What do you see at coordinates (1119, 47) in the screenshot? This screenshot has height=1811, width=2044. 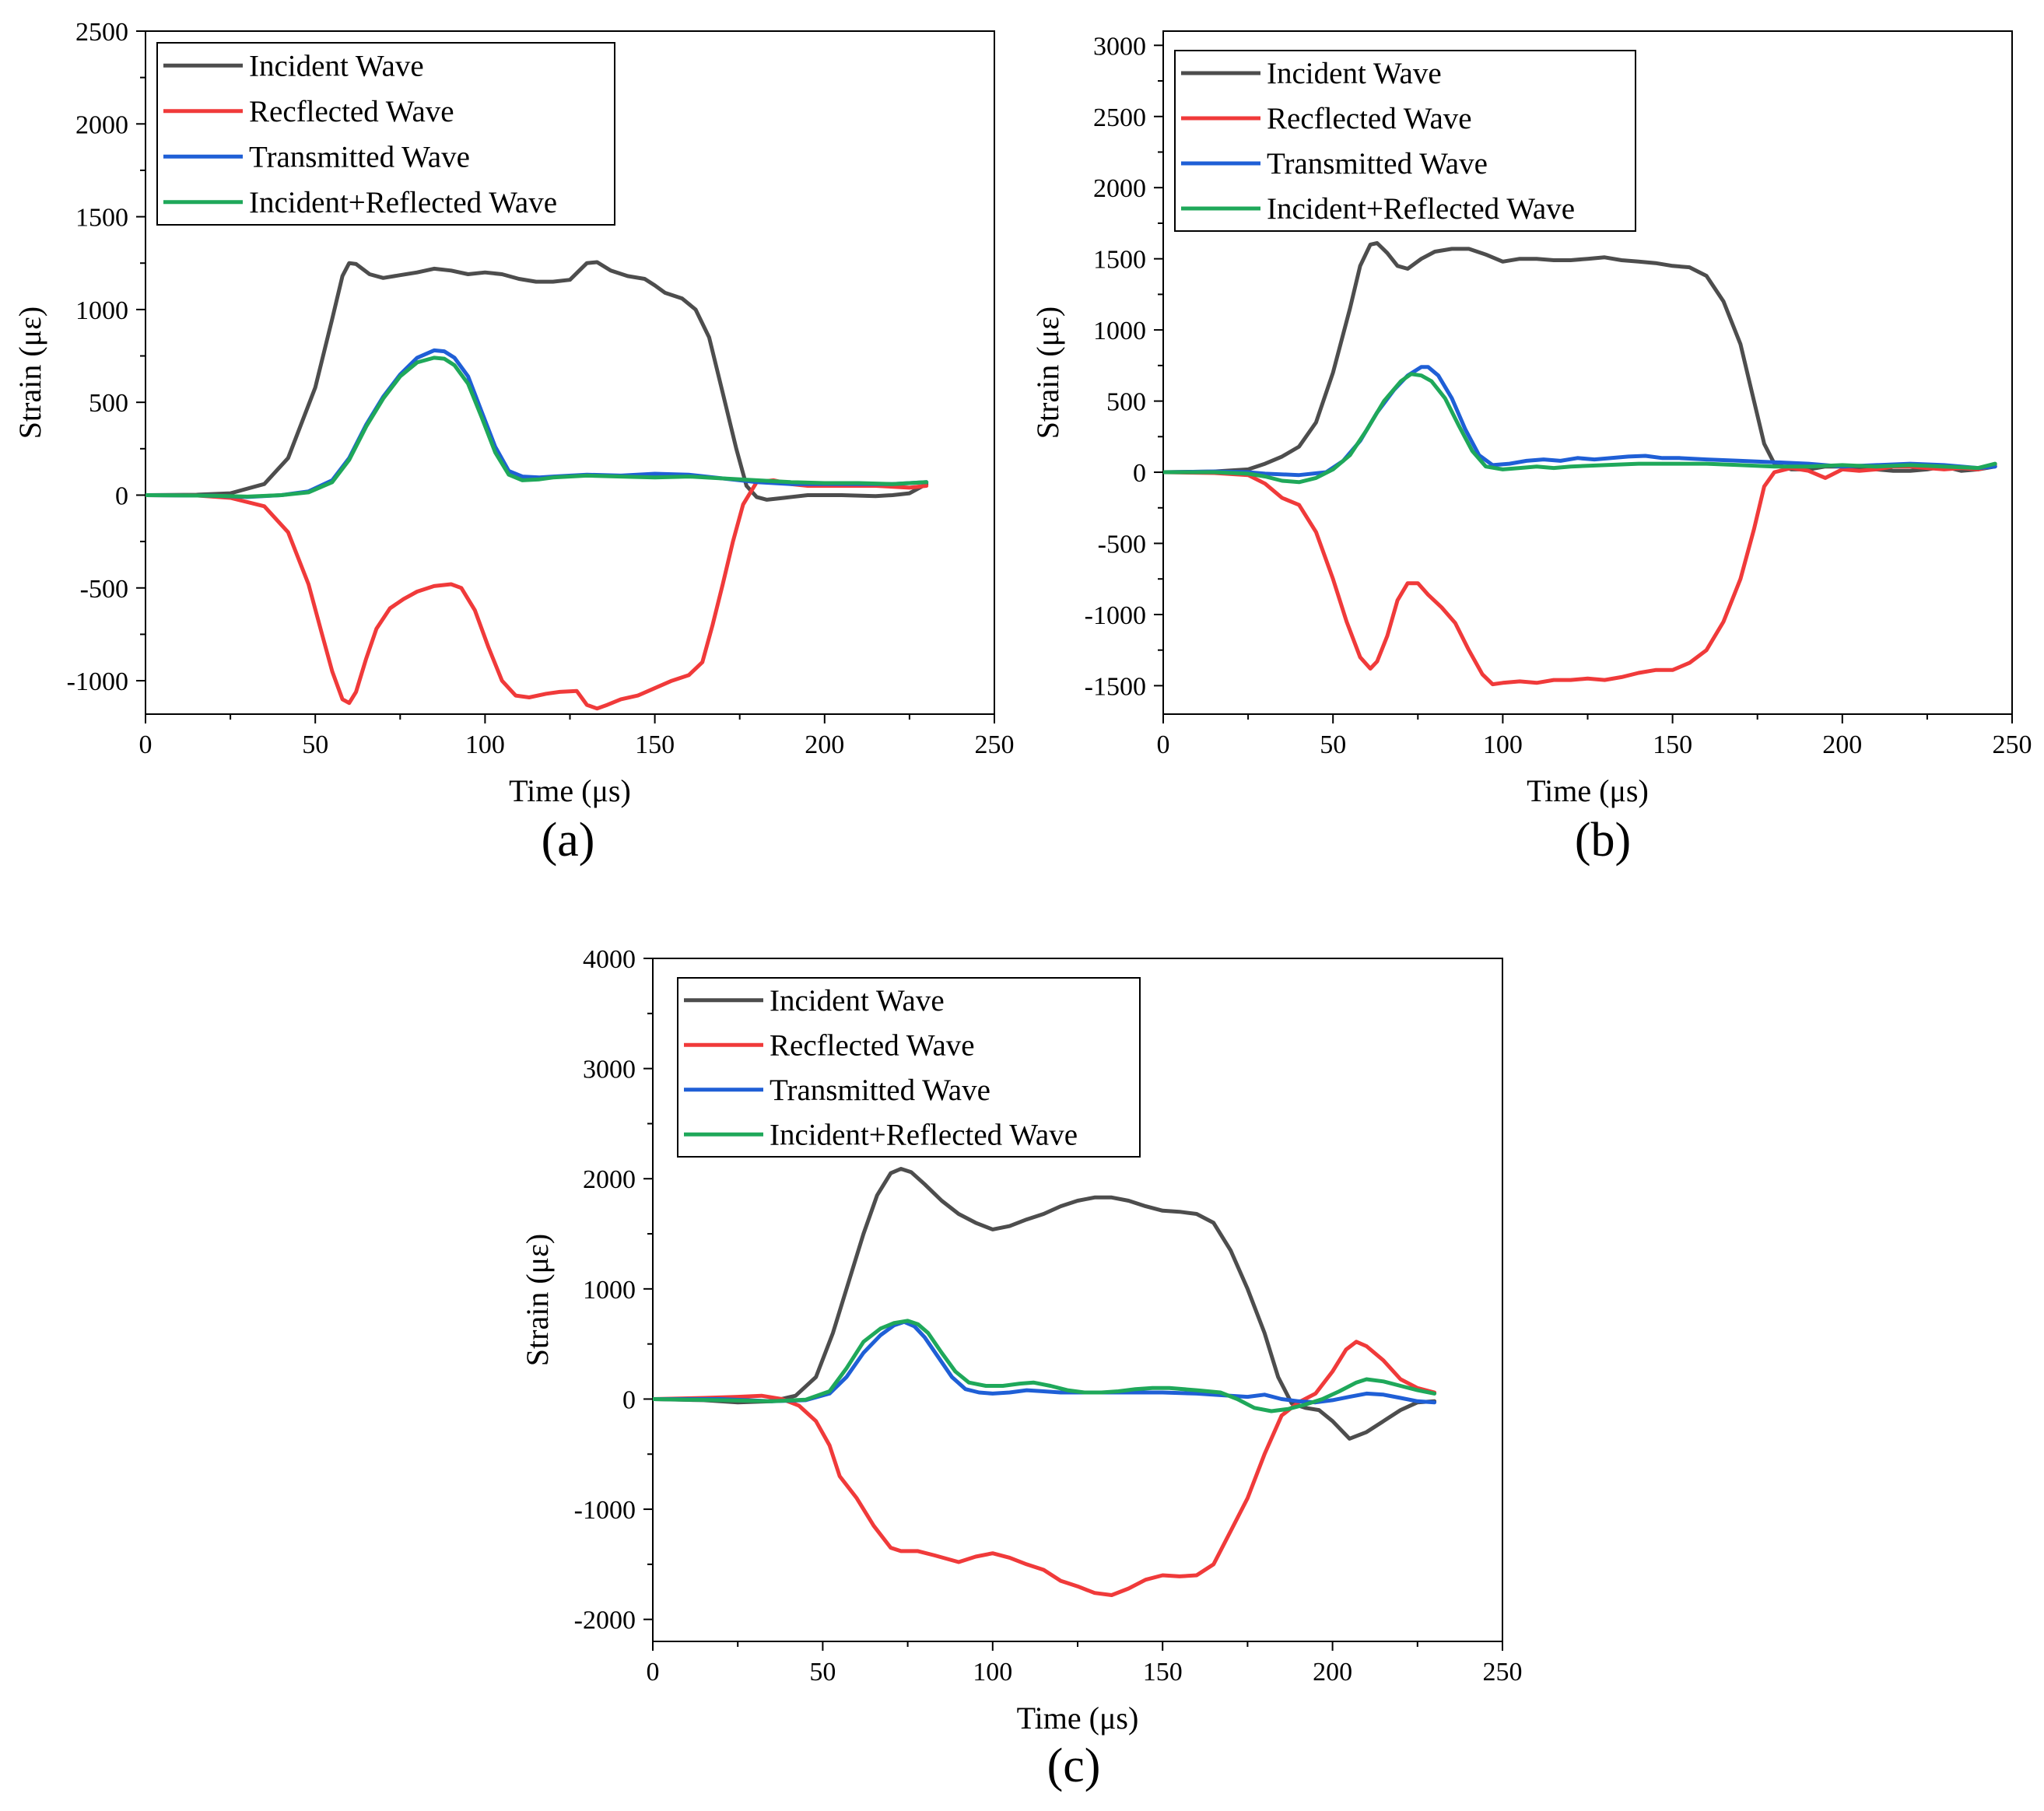 I see `chart-b-y-tick-label: 3000` at bounding box center [1119, 47].